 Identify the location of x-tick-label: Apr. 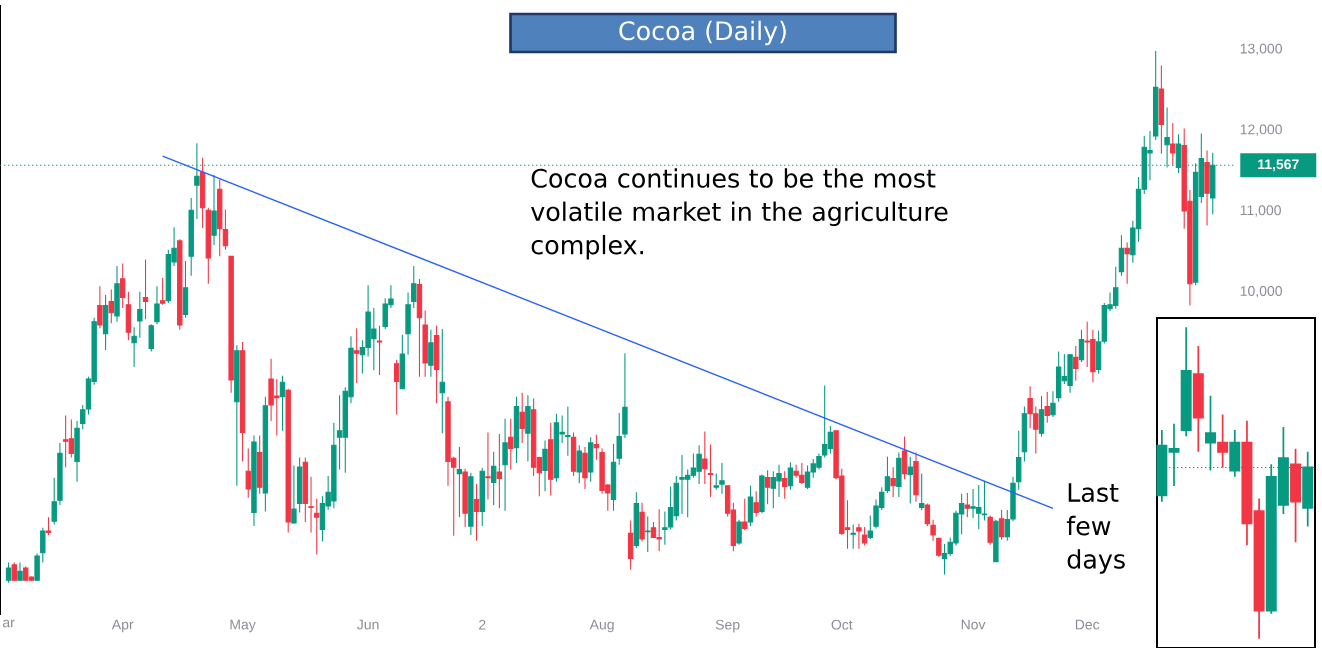
(122, 626).